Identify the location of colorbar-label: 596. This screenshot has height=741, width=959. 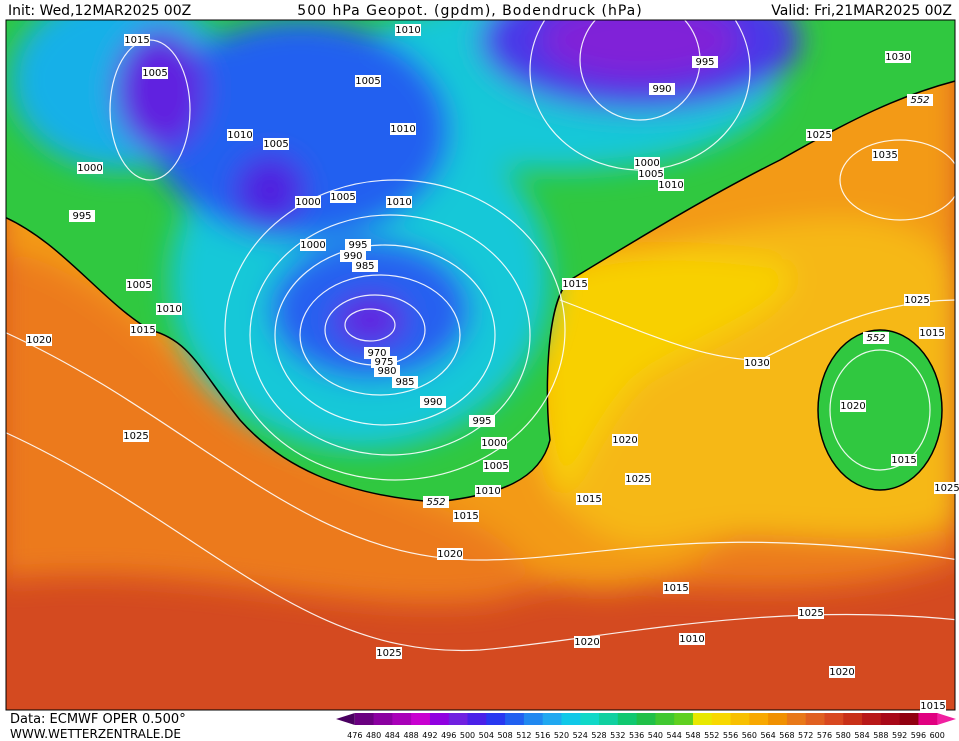
(918, 735).